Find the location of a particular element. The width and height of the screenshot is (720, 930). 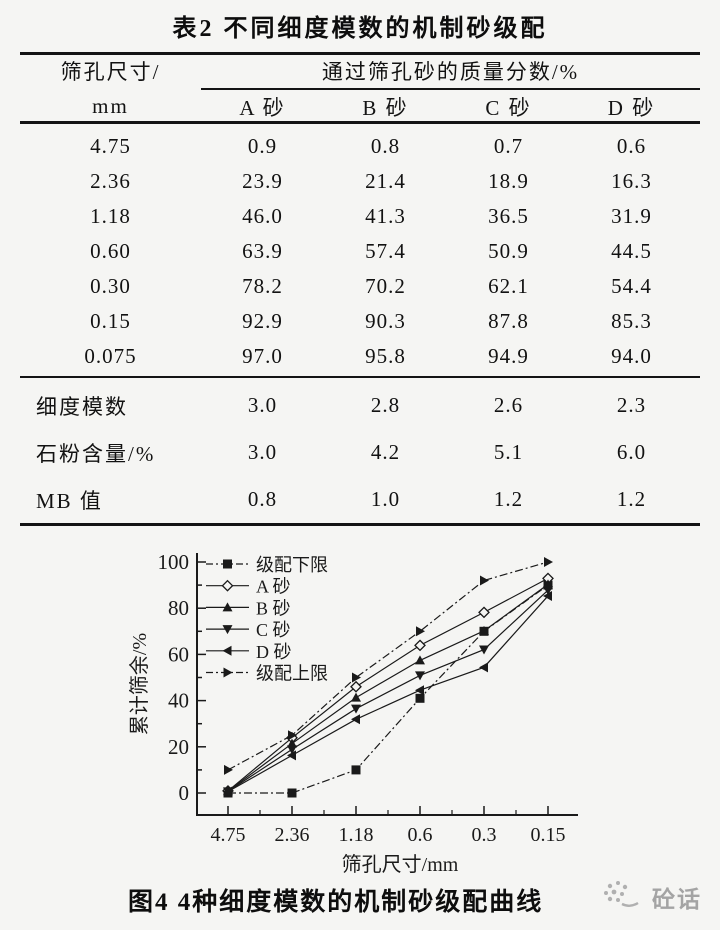

col-header-sand-d: D 砂 is located at coordinates (631, 107).